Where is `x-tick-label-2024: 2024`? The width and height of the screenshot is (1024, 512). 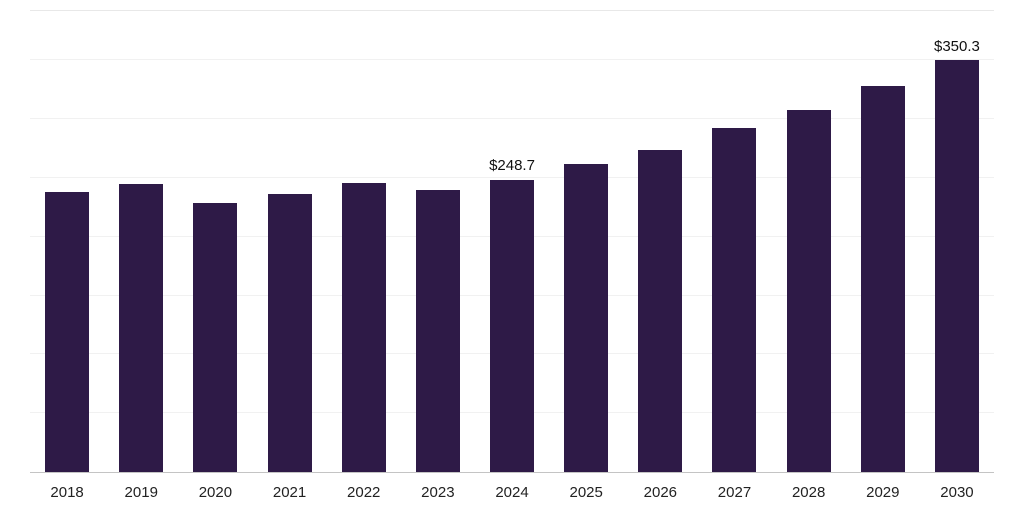 x-tick-label-2024: 2024 is located at coordinates (512, 492).